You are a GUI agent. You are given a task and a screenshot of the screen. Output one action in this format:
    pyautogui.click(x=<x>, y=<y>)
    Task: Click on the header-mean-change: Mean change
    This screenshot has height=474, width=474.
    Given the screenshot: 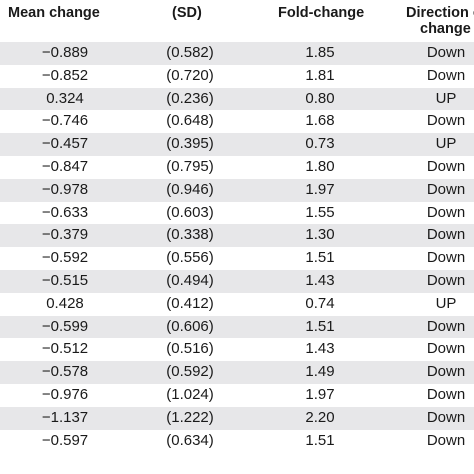 What is the action you would take?
    pyautogui.click(x=54, y=13)
    